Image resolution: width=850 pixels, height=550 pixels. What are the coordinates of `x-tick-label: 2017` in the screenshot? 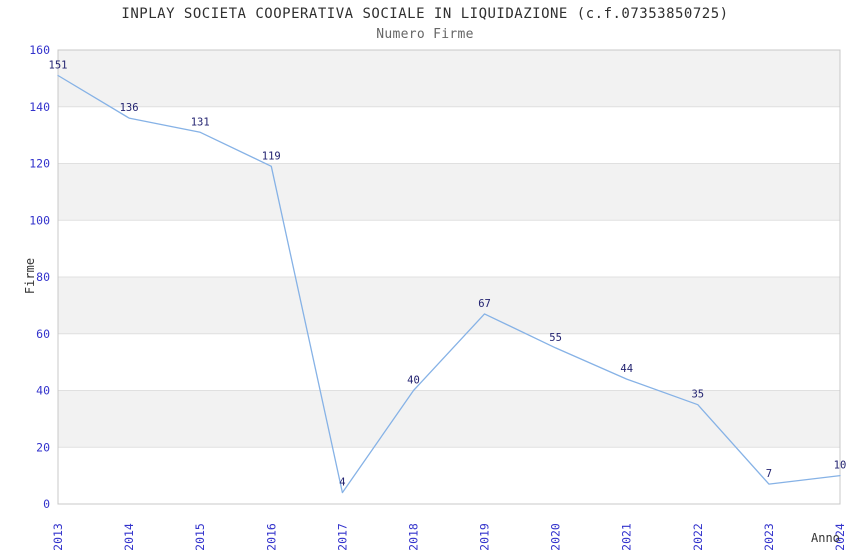 It's located at (342, 536).